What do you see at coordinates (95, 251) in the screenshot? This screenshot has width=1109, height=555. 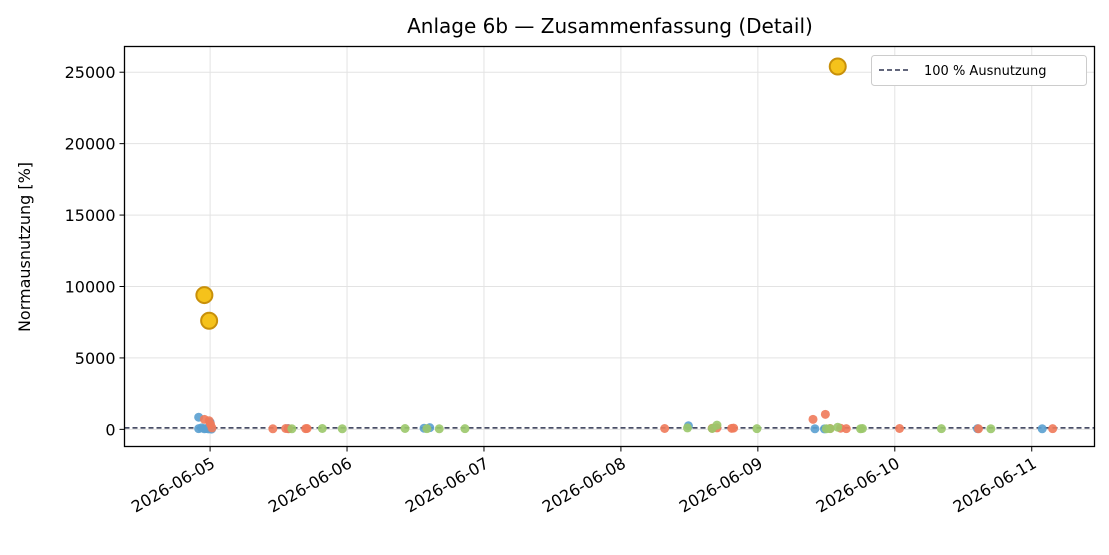 I see `y-axis: 0 5000 10000 15000 20000 25000` at bounding box center [95, 251].